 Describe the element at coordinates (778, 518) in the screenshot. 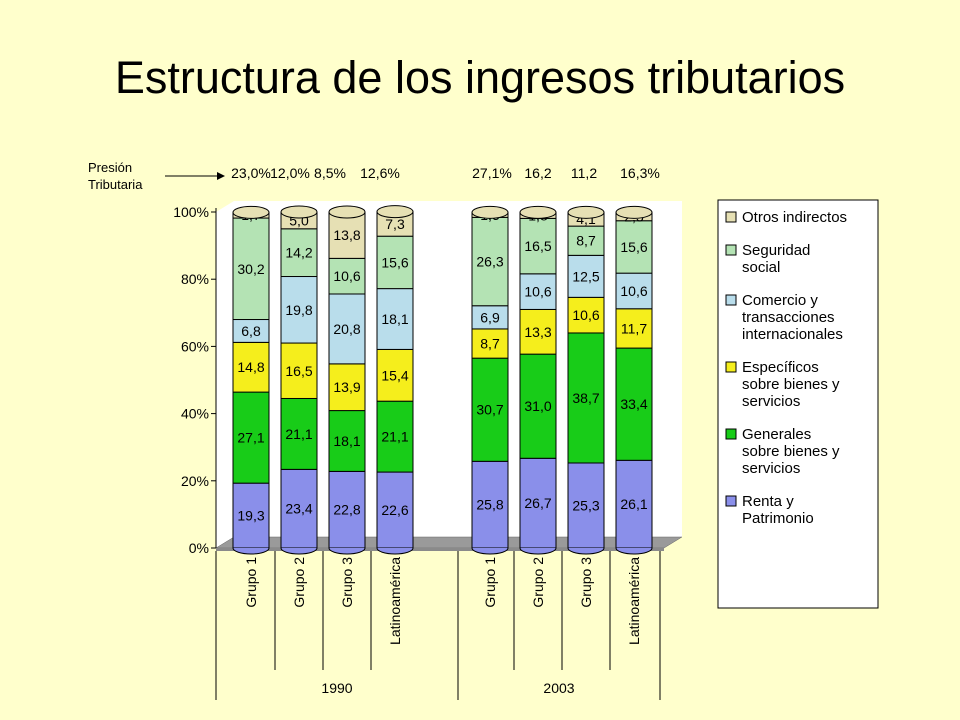

I see `legend-label: Patrimonio` at that location.